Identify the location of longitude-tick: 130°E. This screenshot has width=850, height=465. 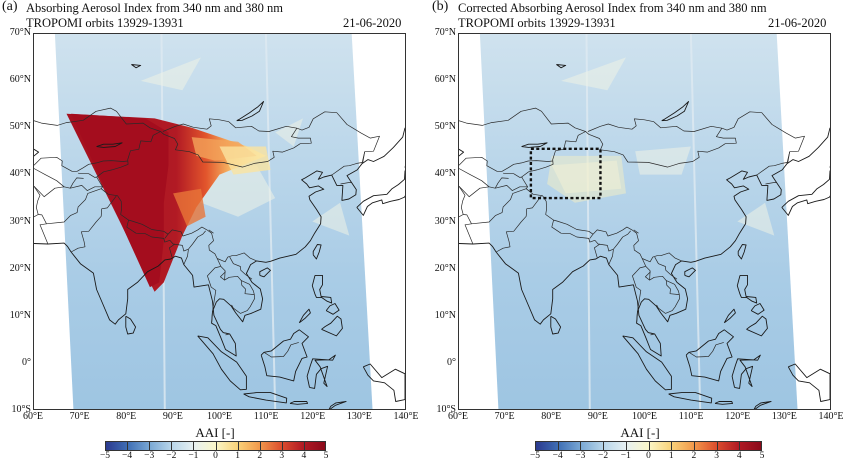
(359, 416).